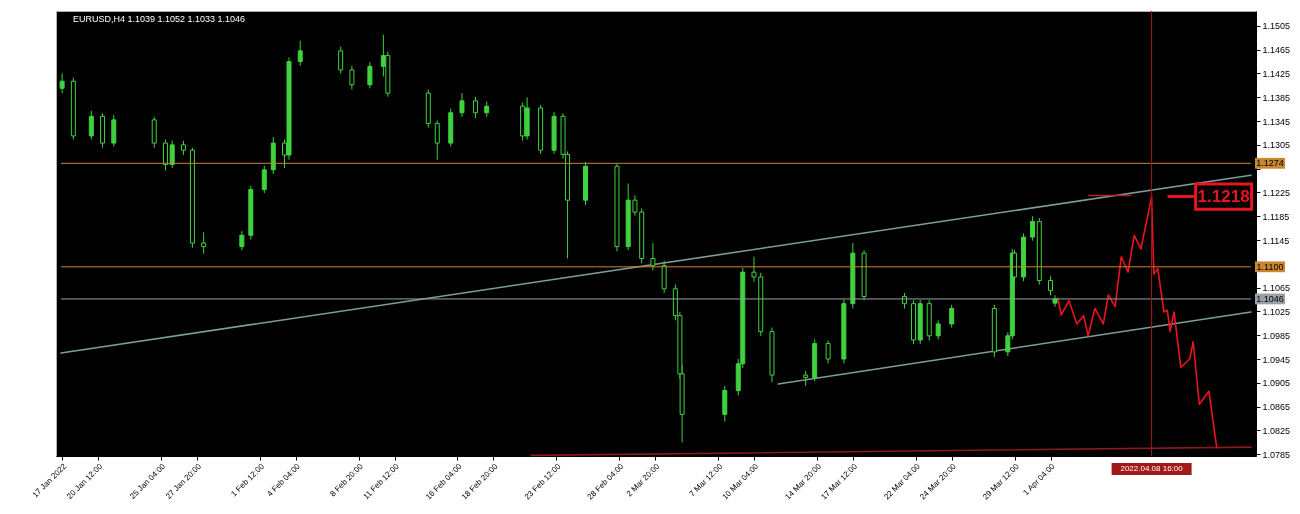 The width and height of the screenshot is (1300, 514). Describe the element at coordinates (1276, 288) in the screenshot. I see `y-tick-label: 1.1065` at that location.